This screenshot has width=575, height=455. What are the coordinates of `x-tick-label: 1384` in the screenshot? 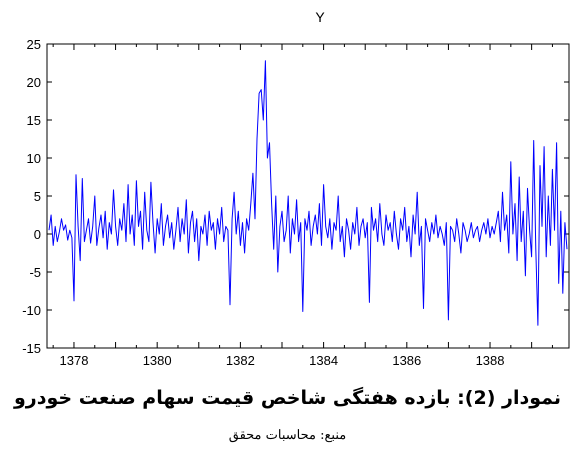 It's located at (323, 360).